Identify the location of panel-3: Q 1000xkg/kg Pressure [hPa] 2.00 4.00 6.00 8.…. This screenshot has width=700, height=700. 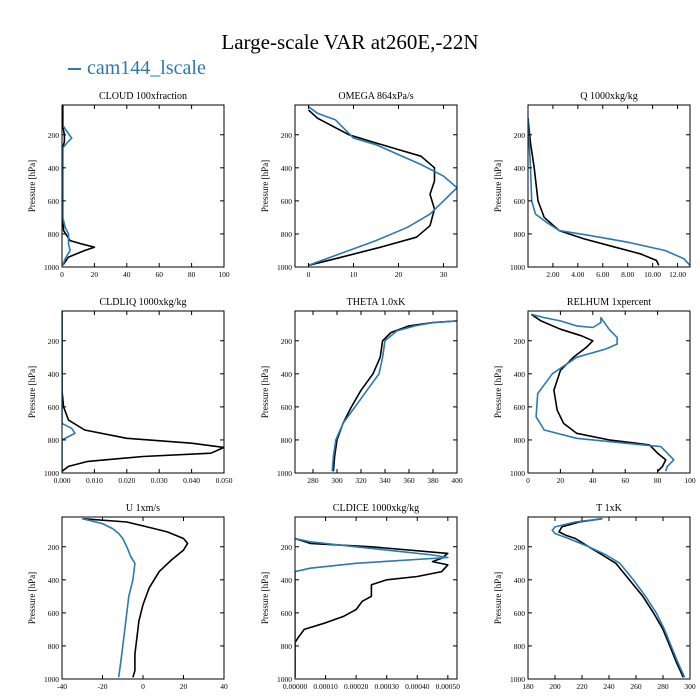
(592, 185).